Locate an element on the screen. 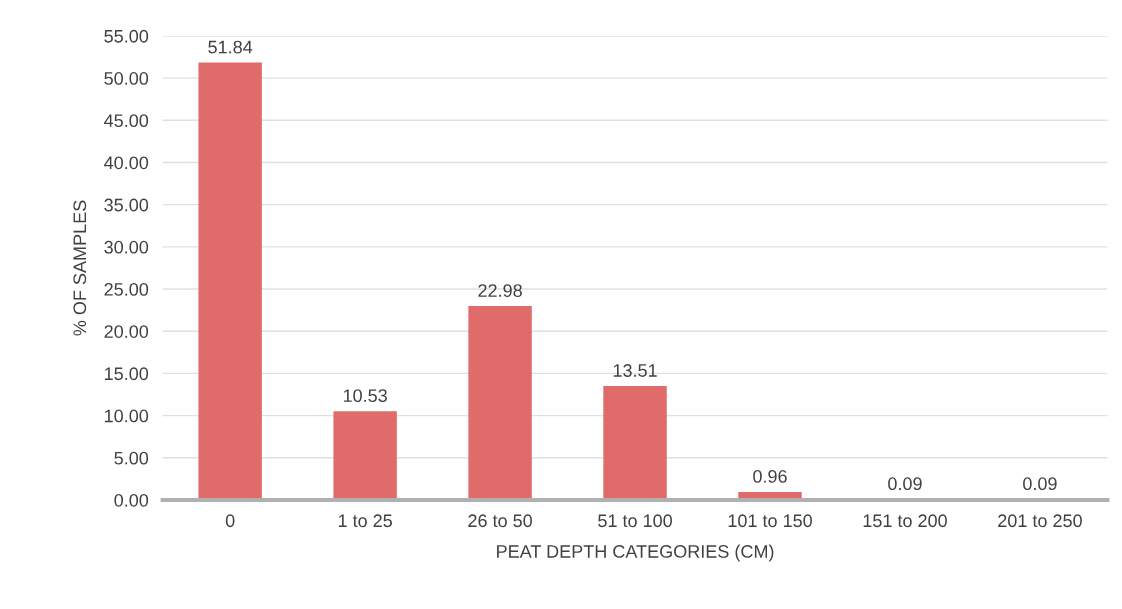 Image resolution: width=1122 pixels, height=609 pixels. y-tick-label: 20.00 is located at coordinates (126, 331).